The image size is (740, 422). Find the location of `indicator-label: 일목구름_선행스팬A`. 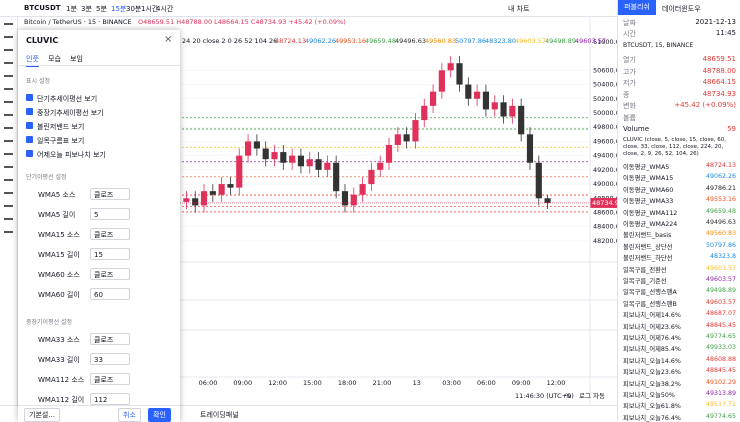

indicator-label: 일목구름_선행스팬A is located at coordinates (650, 293).